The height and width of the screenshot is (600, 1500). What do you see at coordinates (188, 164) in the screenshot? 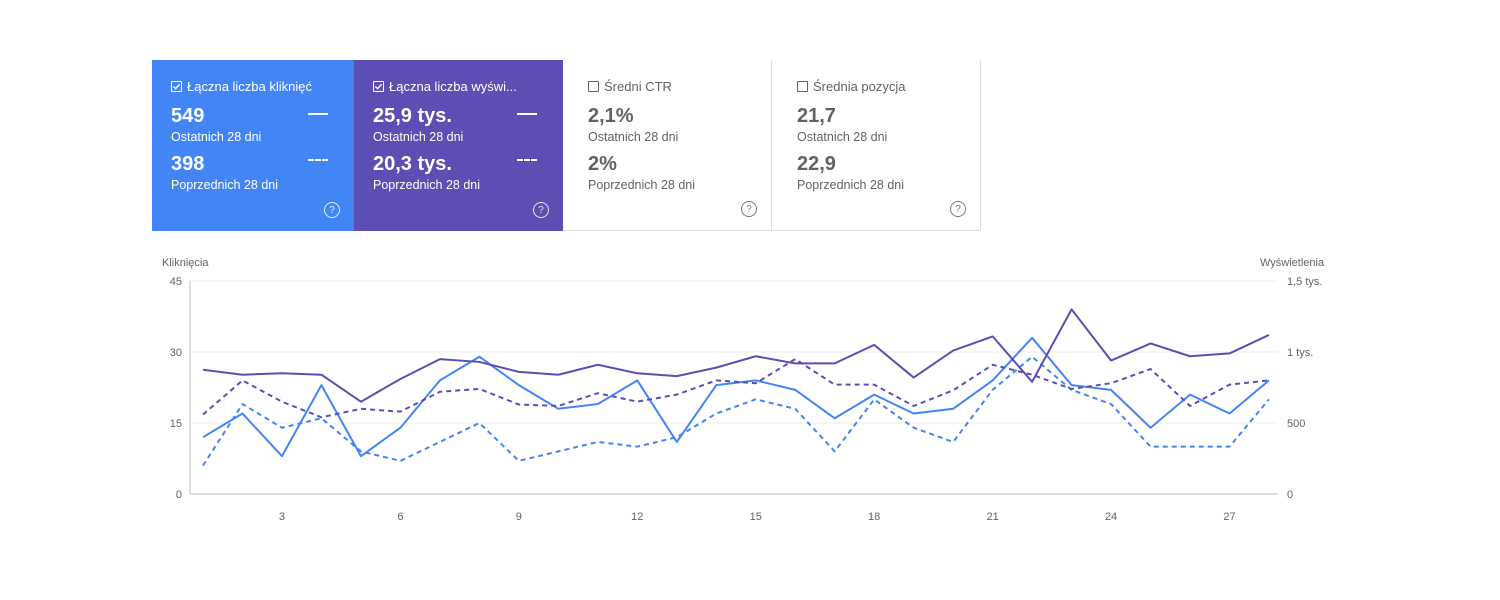
I see `clicks-previous-value: 398` at bounding box center [188, 164].